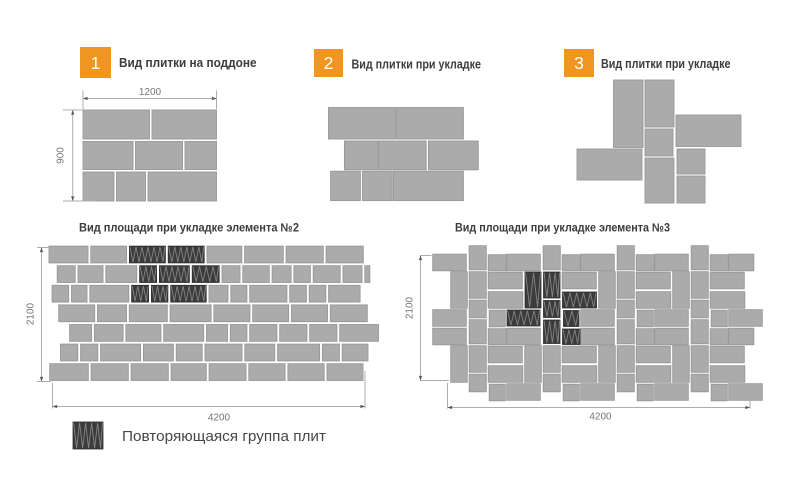 The image size is (800, 496). What do you see at coordinates (224, 436) in the screenshot?
I see `svg-text: Повторяющаяся группа плит` at bounding box center [224, 436].